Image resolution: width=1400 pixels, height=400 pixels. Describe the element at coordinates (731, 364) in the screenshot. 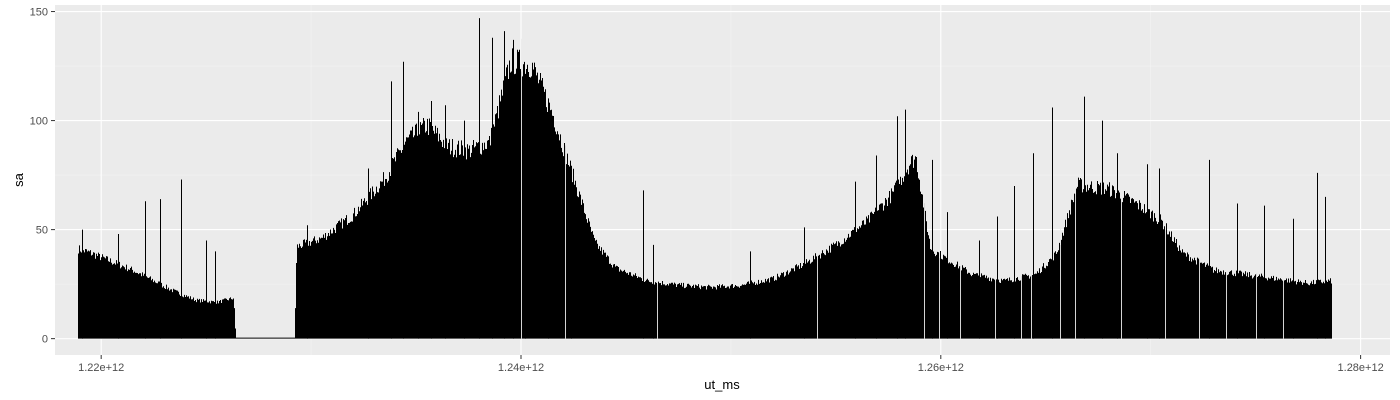

I see `x-axis: 1.22e+12 1.24e+12 1.26e+12 1.28e+12` at that location.